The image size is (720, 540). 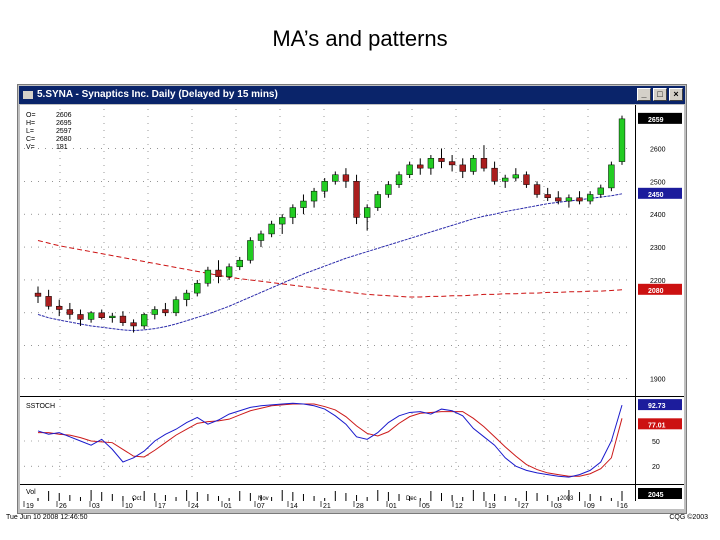 What do you see at coordinates (40, 406) in the screenshot?
I see `stoch-label: SSTOCH` at bounding box center [40, 406].